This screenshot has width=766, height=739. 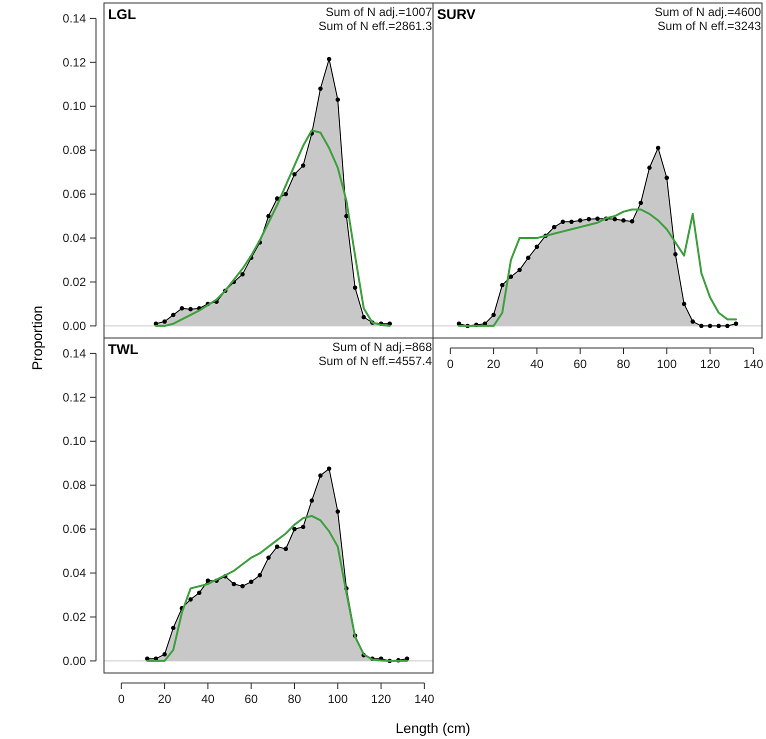 What do you see at coordinates (123, 349) in the screenshot?
I see `chart-title: TWL` at bounding box center [123, 349].